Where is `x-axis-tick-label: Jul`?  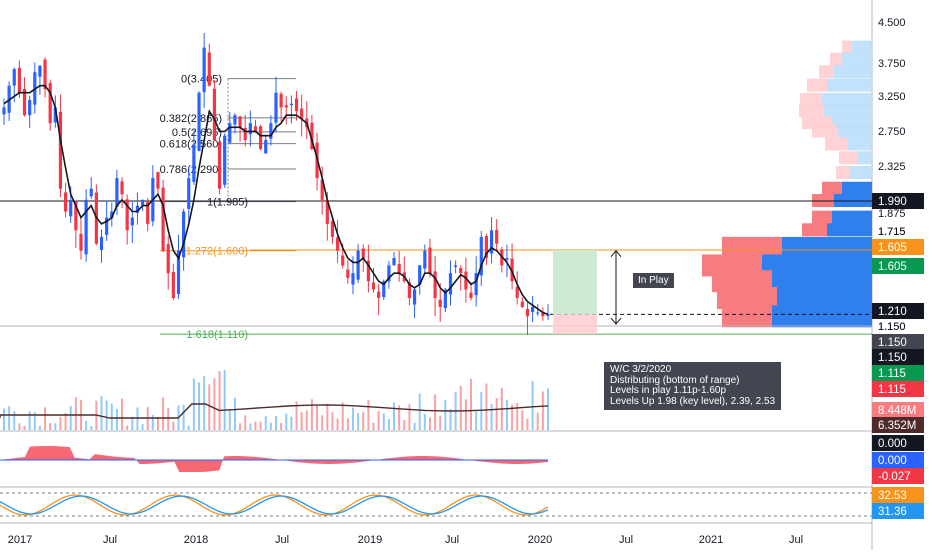
x-axis-tick-label: Jul is located at coordinates (452, 540).